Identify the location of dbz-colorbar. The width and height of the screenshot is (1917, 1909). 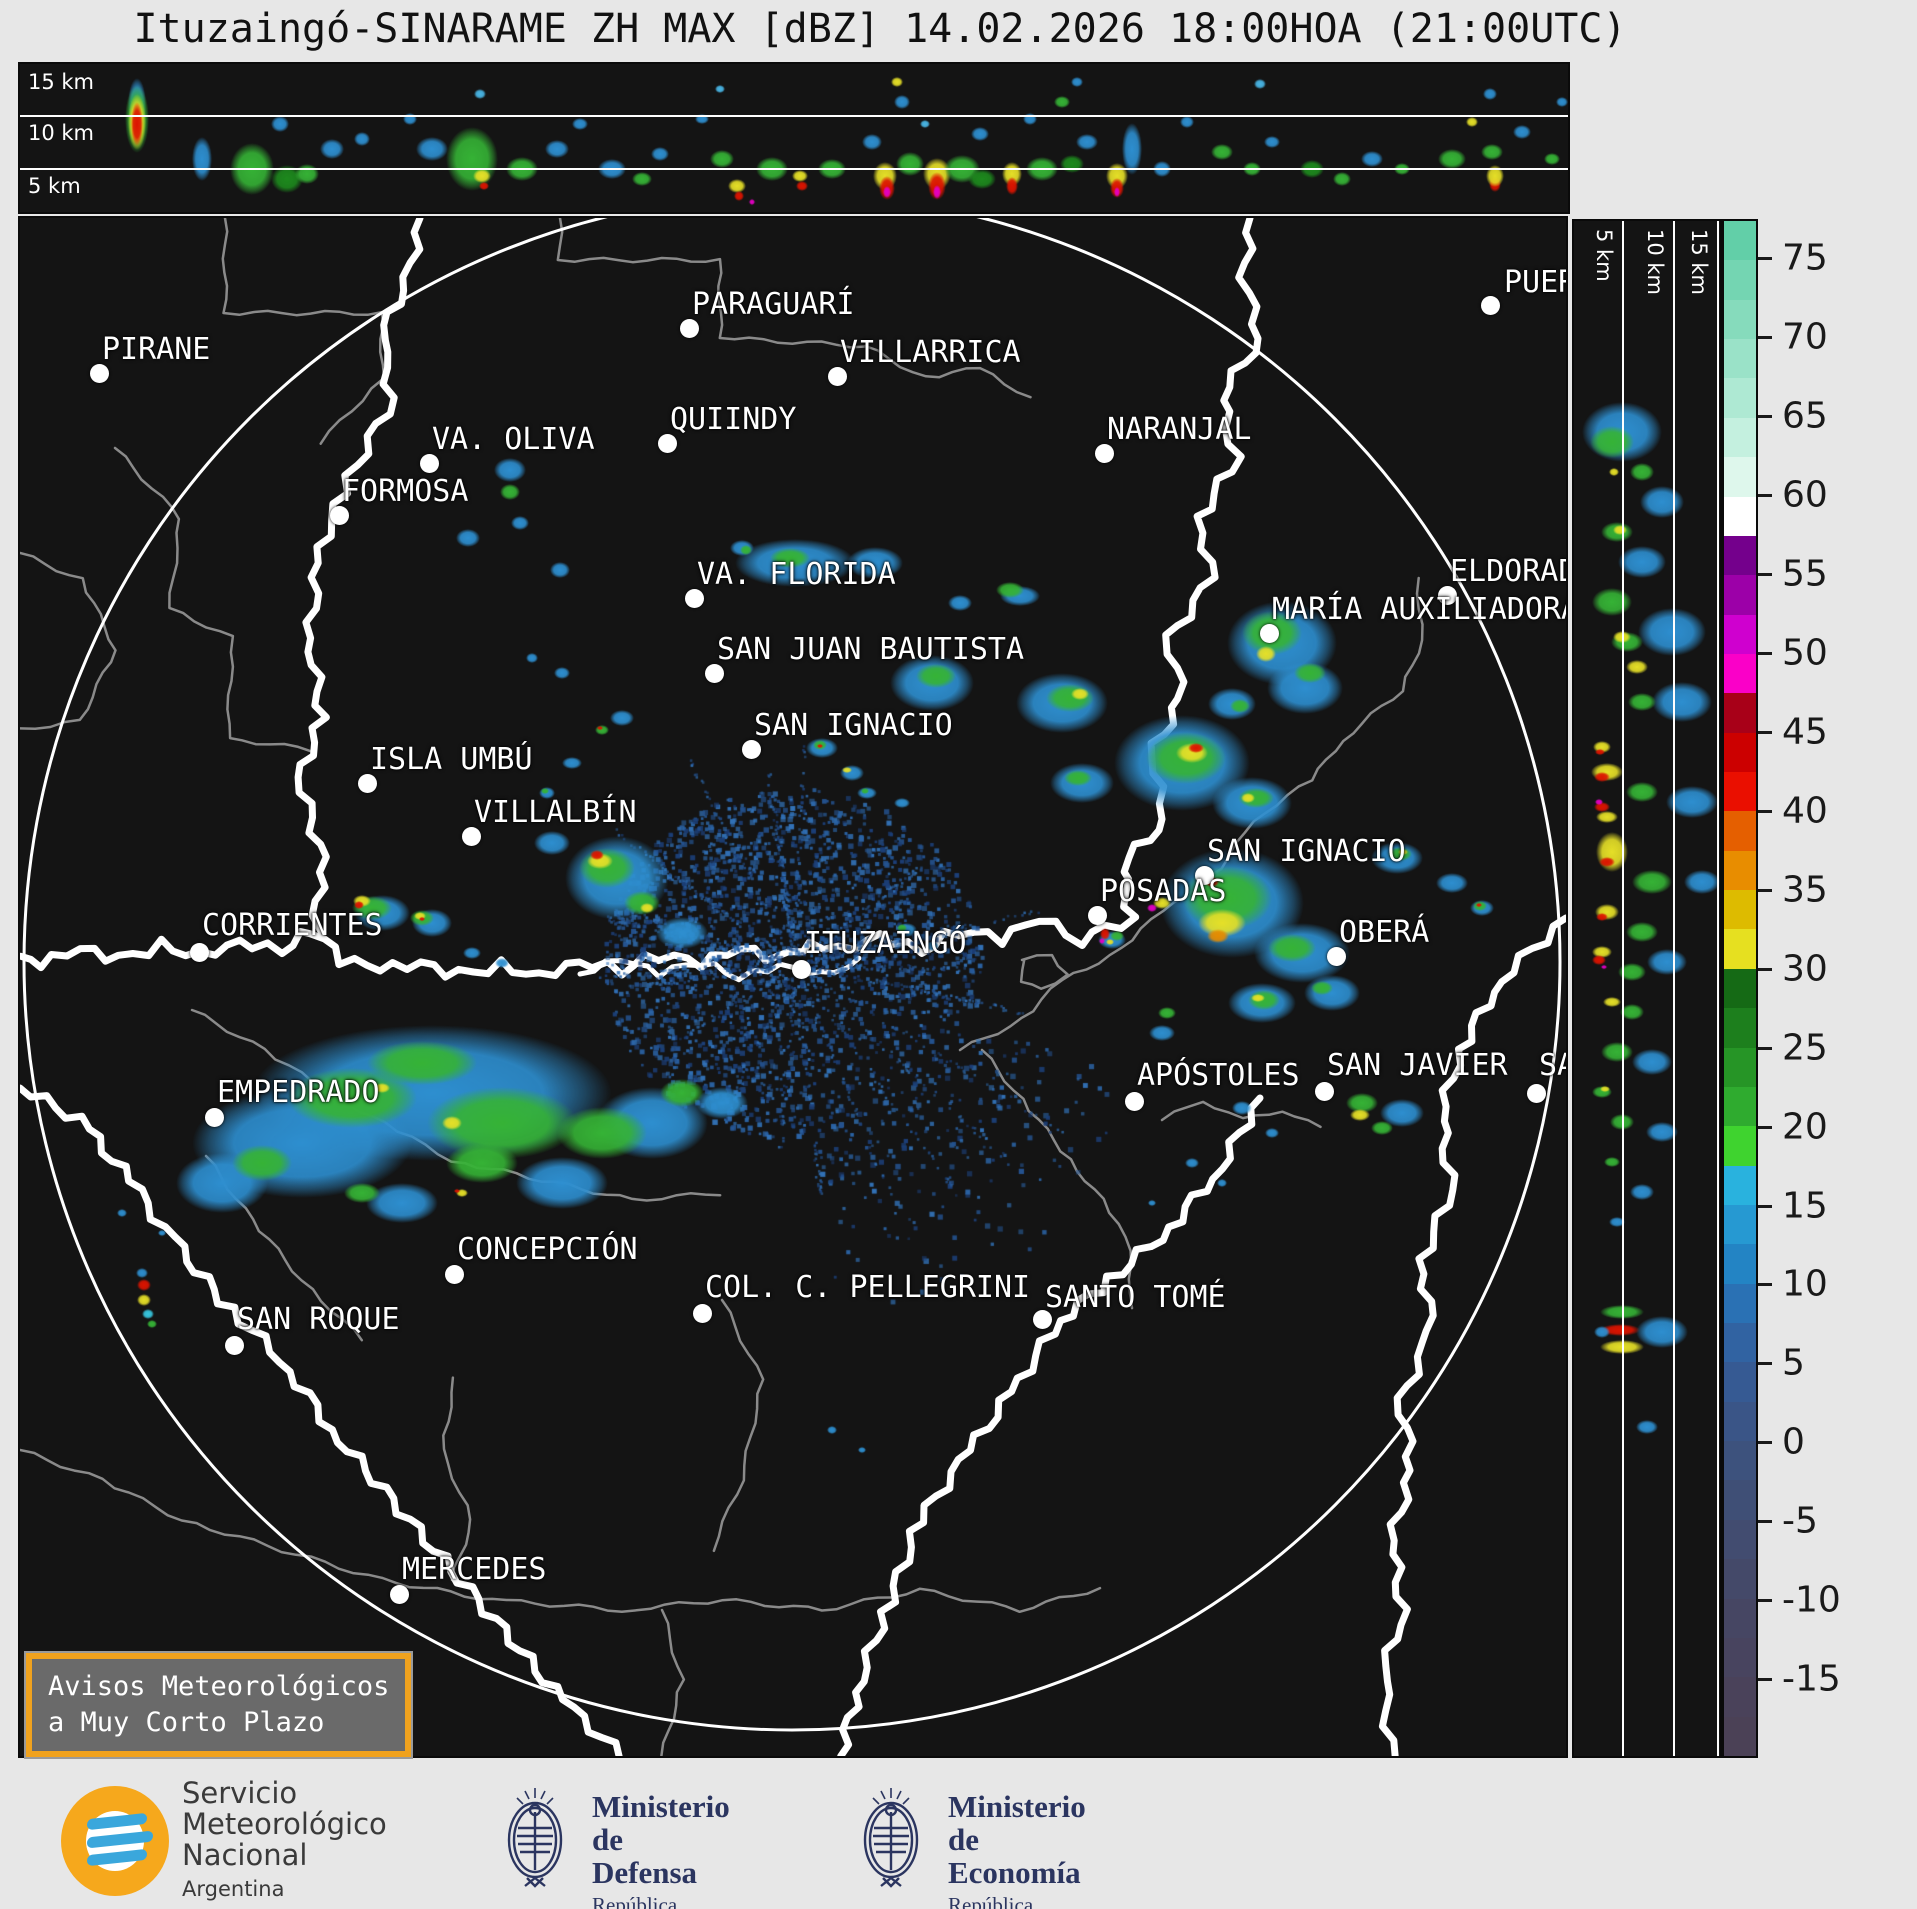
(1740, 988).